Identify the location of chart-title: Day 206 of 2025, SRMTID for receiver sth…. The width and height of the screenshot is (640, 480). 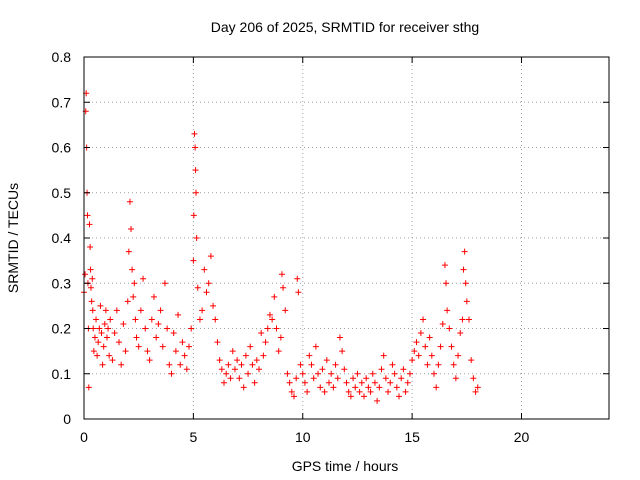
(345, 27).